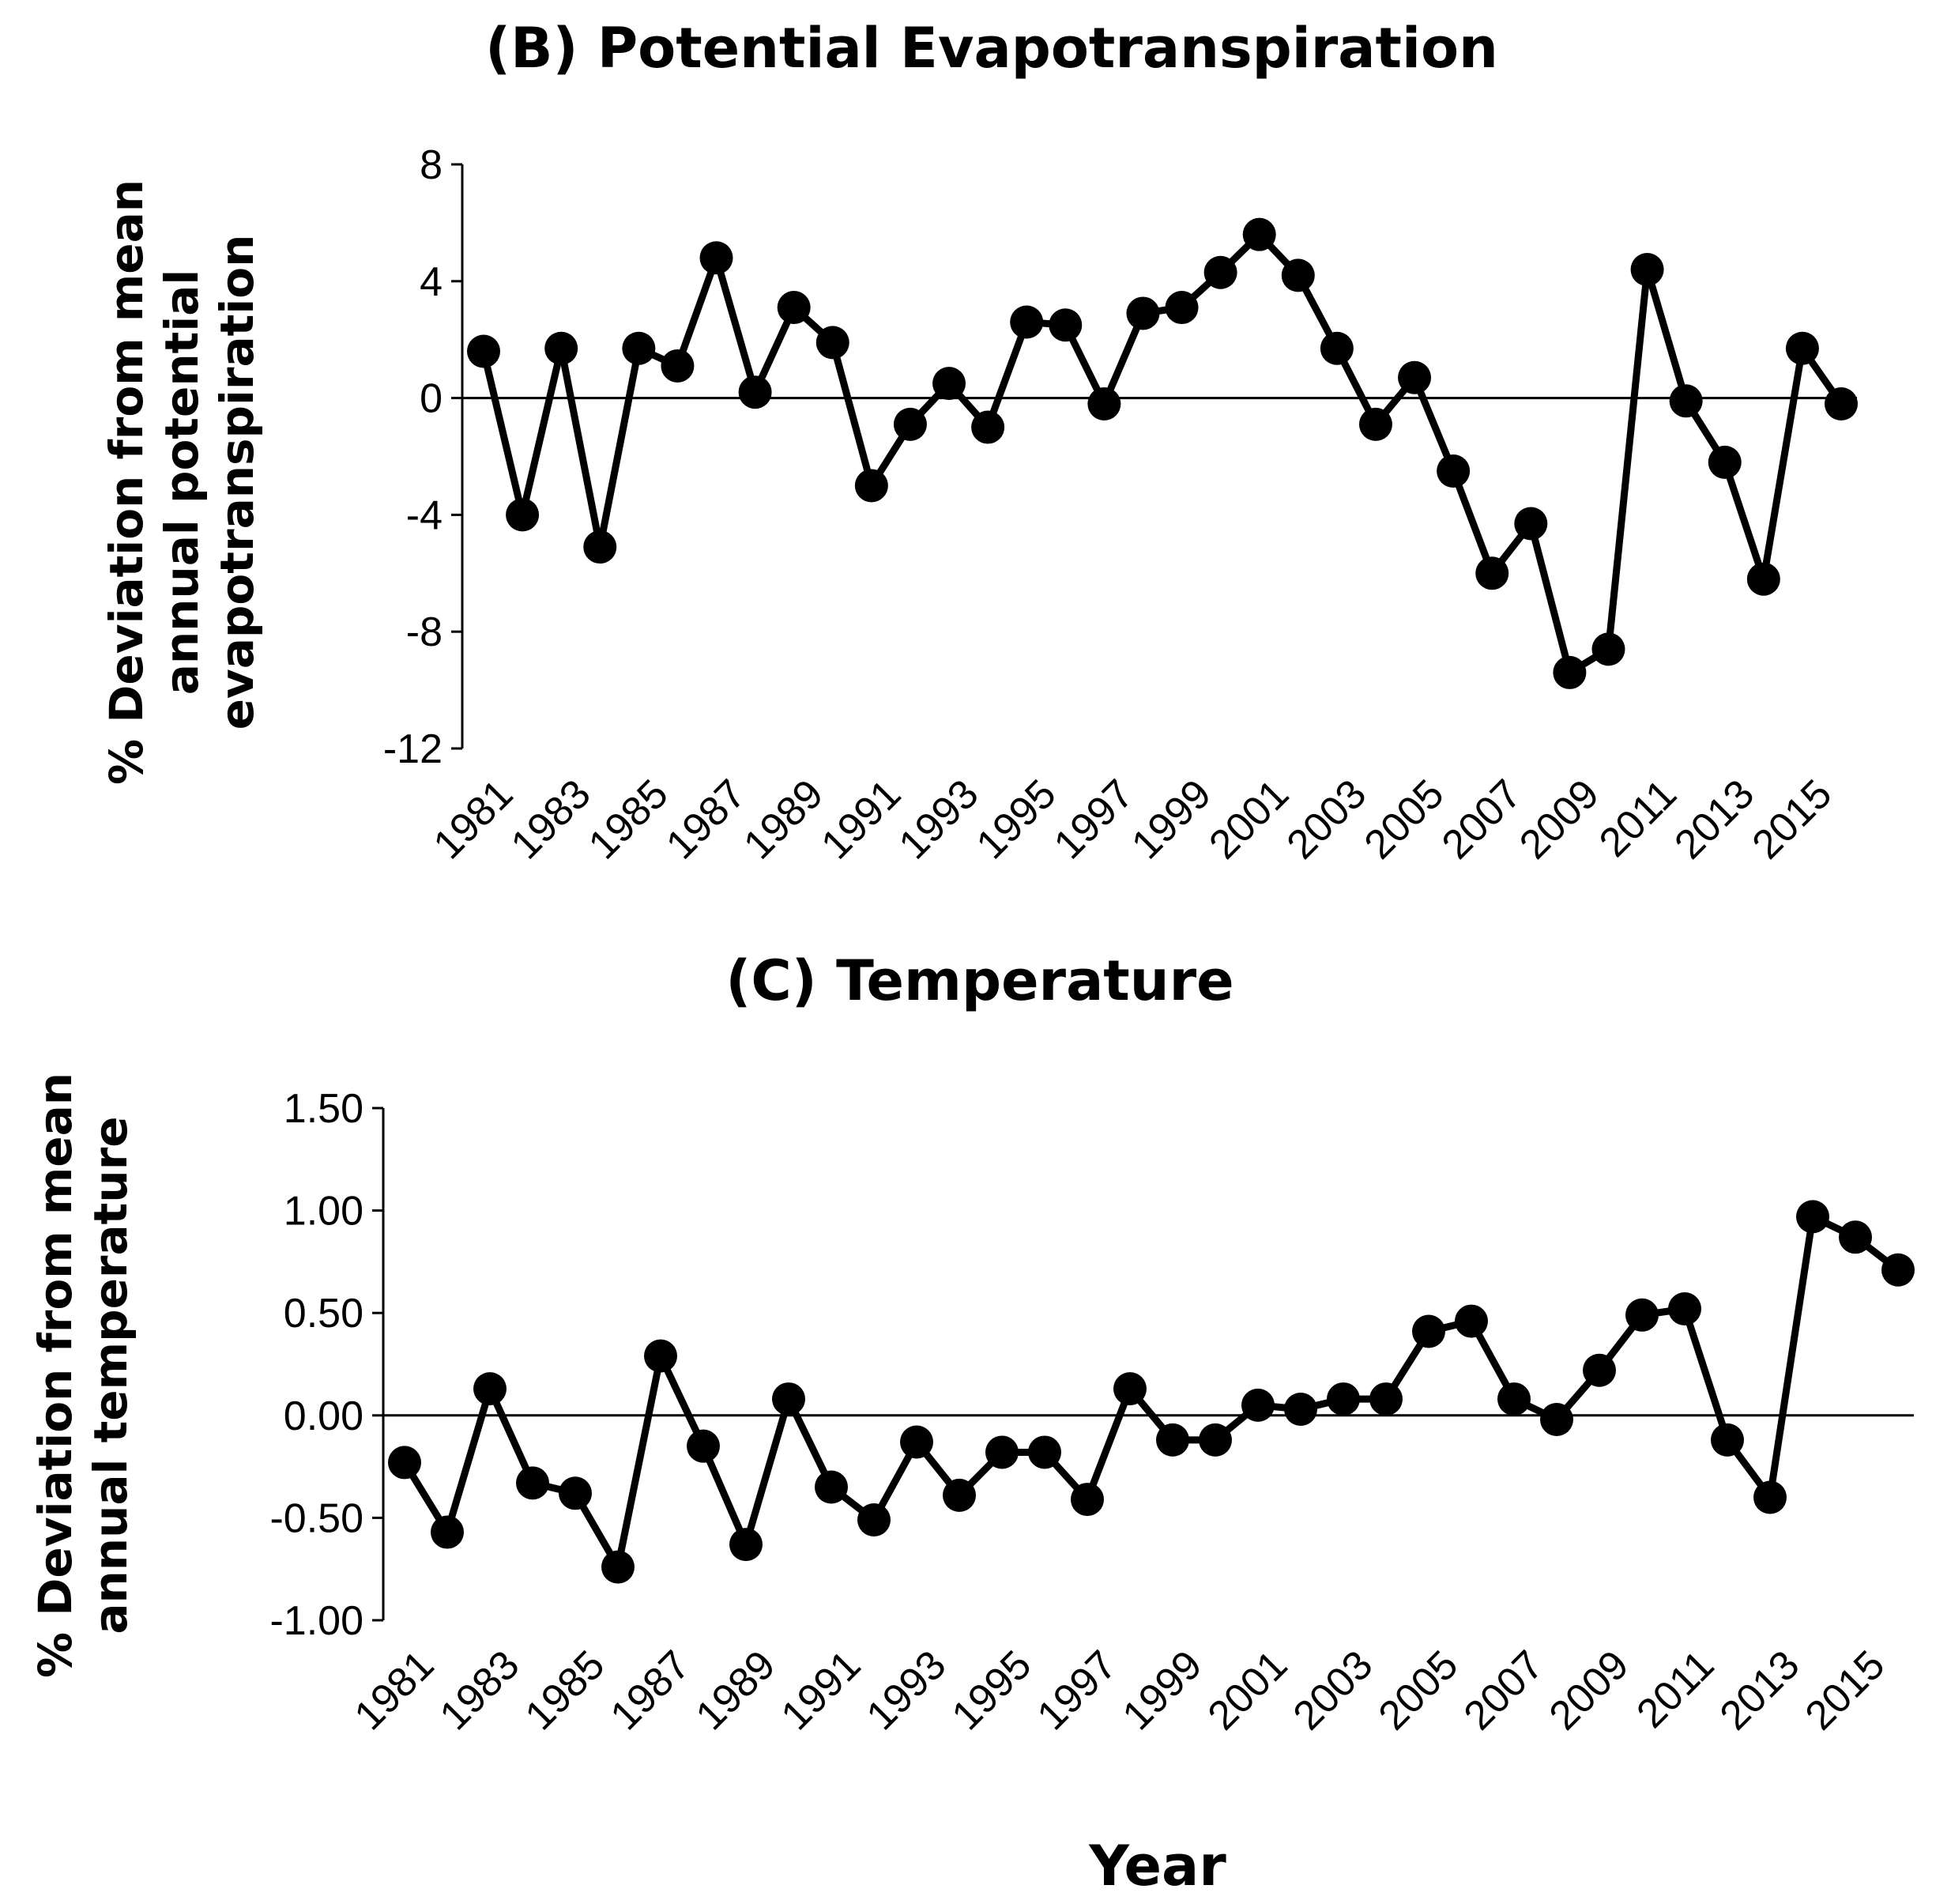  What do you see at coordinates (323, 1109) in the screenshot?
I see `y-tick-label: 1.50` at bounding box center [323, 1109].